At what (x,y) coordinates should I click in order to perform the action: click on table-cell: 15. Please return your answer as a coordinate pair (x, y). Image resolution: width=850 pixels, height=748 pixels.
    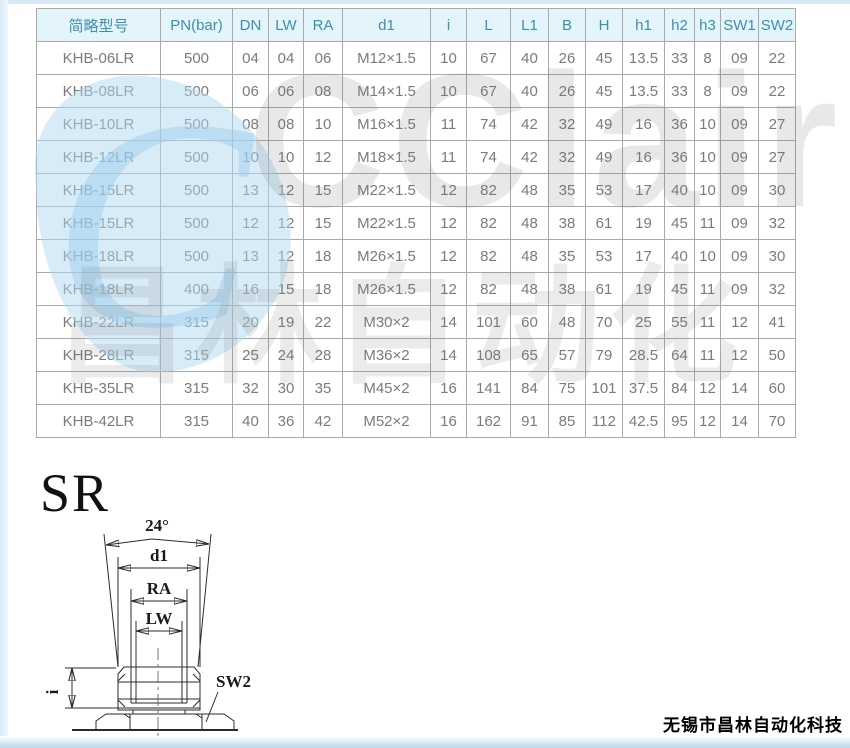
    Looking at the image, I should click on (323, 223).